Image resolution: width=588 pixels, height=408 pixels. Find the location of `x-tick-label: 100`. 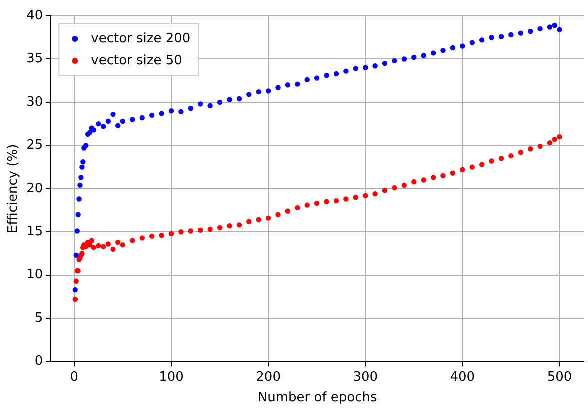

x-tick-label: 100 is located at coordinates (171, 377).